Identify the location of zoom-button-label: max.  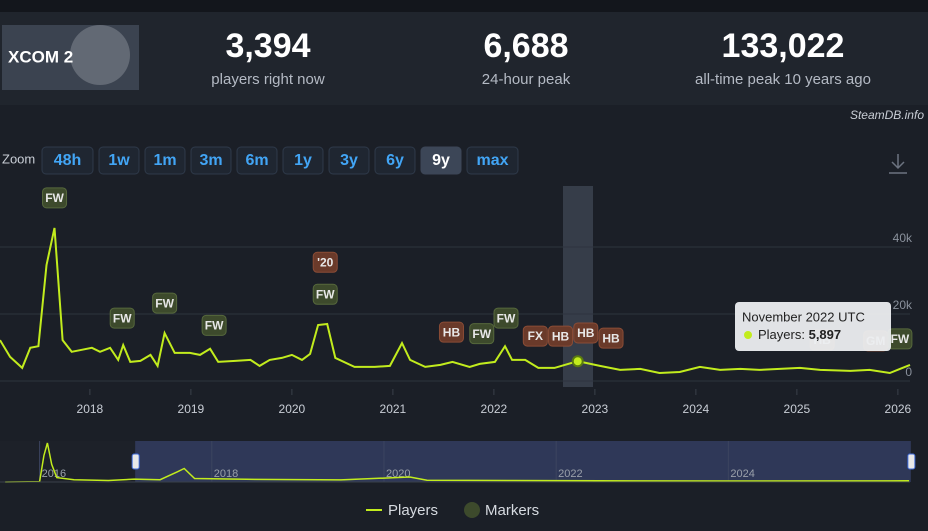
(492, 160).